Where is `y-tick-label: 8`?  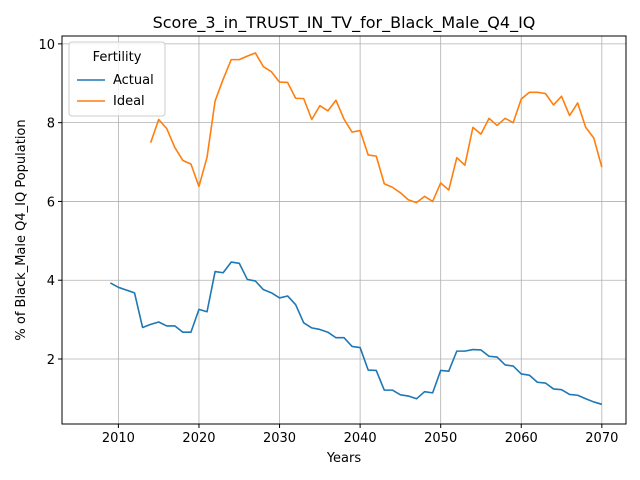 y-tick-label: 8 is located at coordinates (51, 124).